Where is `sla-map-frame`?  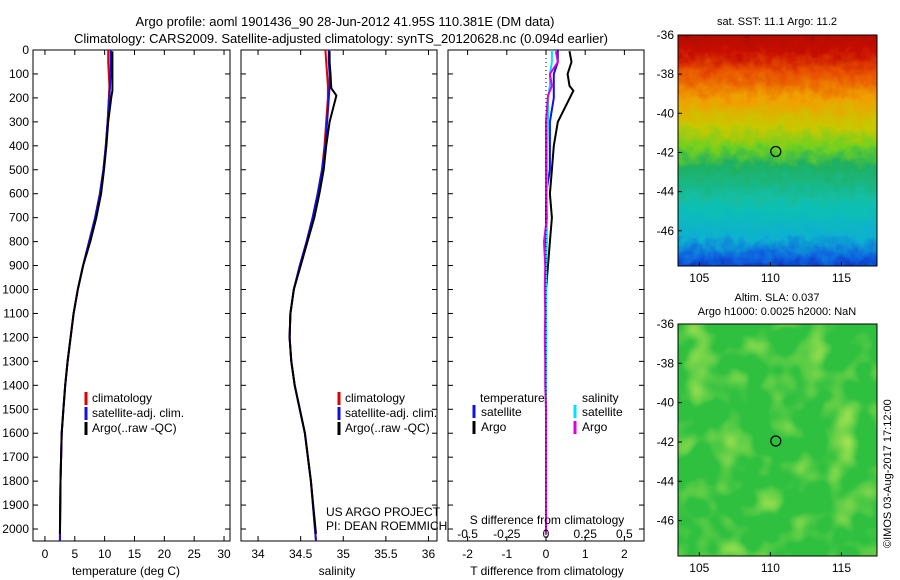
sla-map-frame is located at coordinates (777, 440).